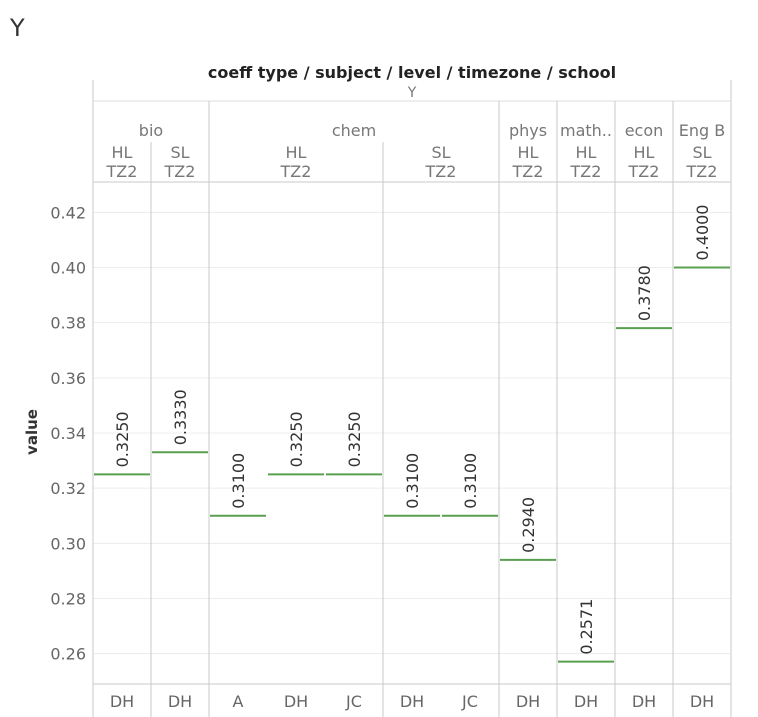 Image resolution: width=758 pixels, height=717 pixels. I want to click on coeff-type-label: Y, so click(412, 93).